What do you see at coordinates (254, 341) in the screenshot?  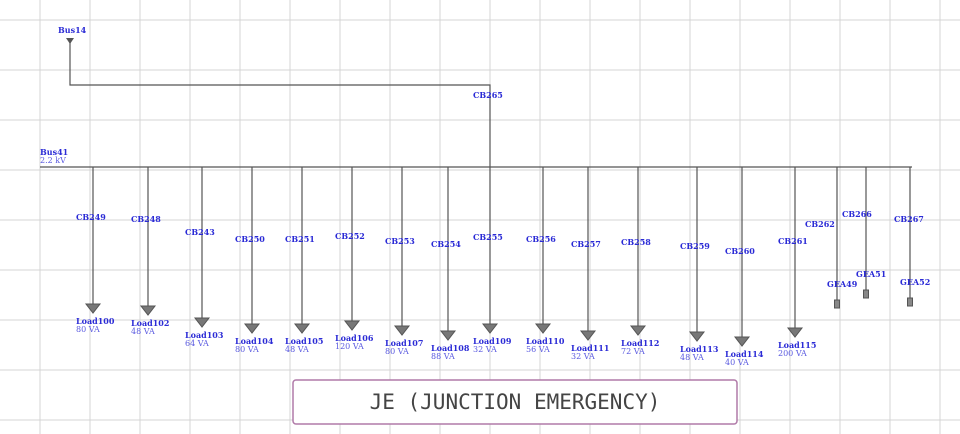 I see `load-label: Load104` at bounding box center [254, 341].